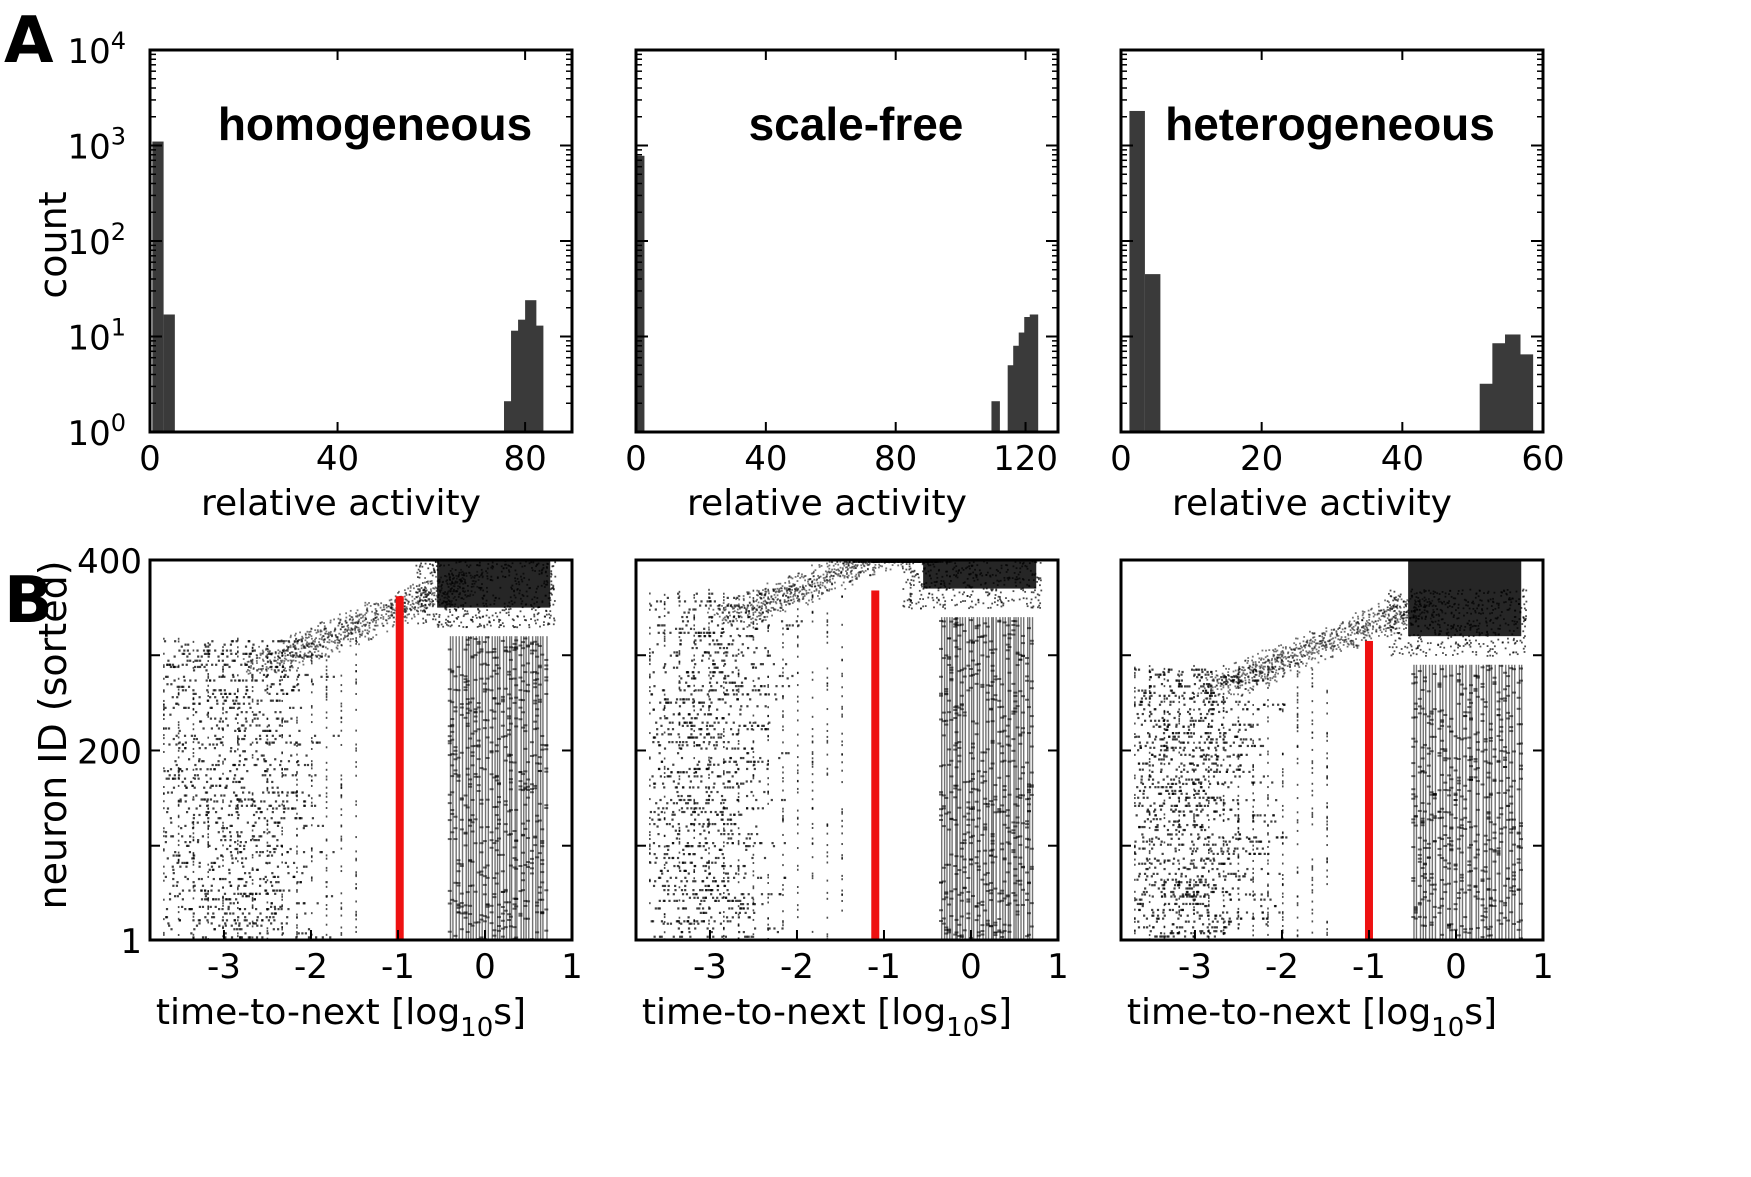 This screenshot has width=1751, height=1177. What do you see at coordinates (53, 734) in the screenshot?
I see `y-axis-label: neuron ID (sorted)` at bounding box center [53, 734].